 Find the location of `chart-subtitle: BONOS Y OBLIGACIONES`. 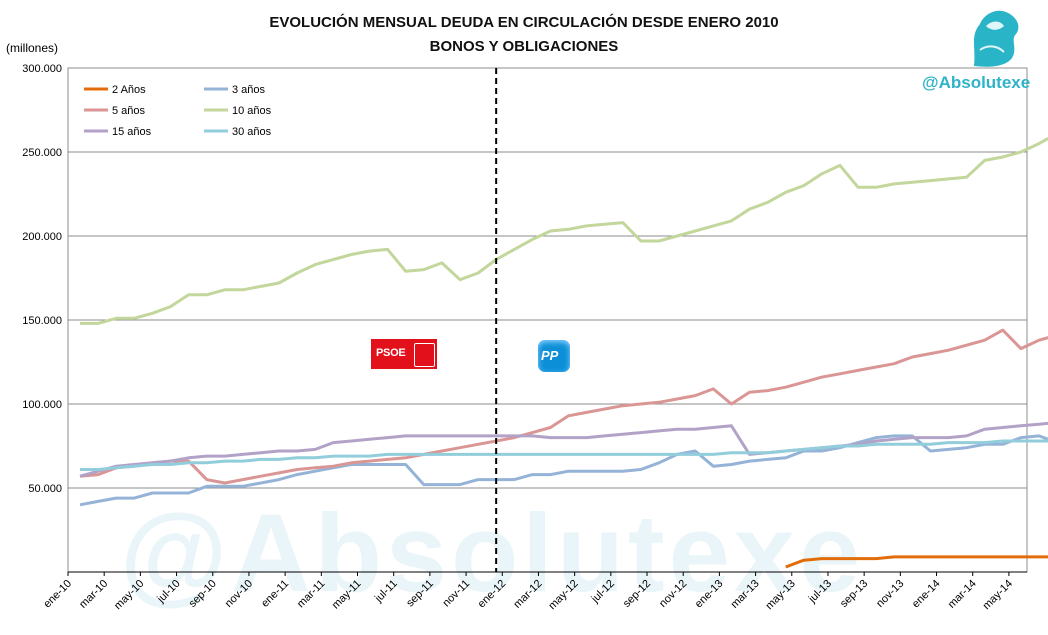

chart-subtitle: BONOS Y OBLIGACIONES is located at coordinates (524, 46).